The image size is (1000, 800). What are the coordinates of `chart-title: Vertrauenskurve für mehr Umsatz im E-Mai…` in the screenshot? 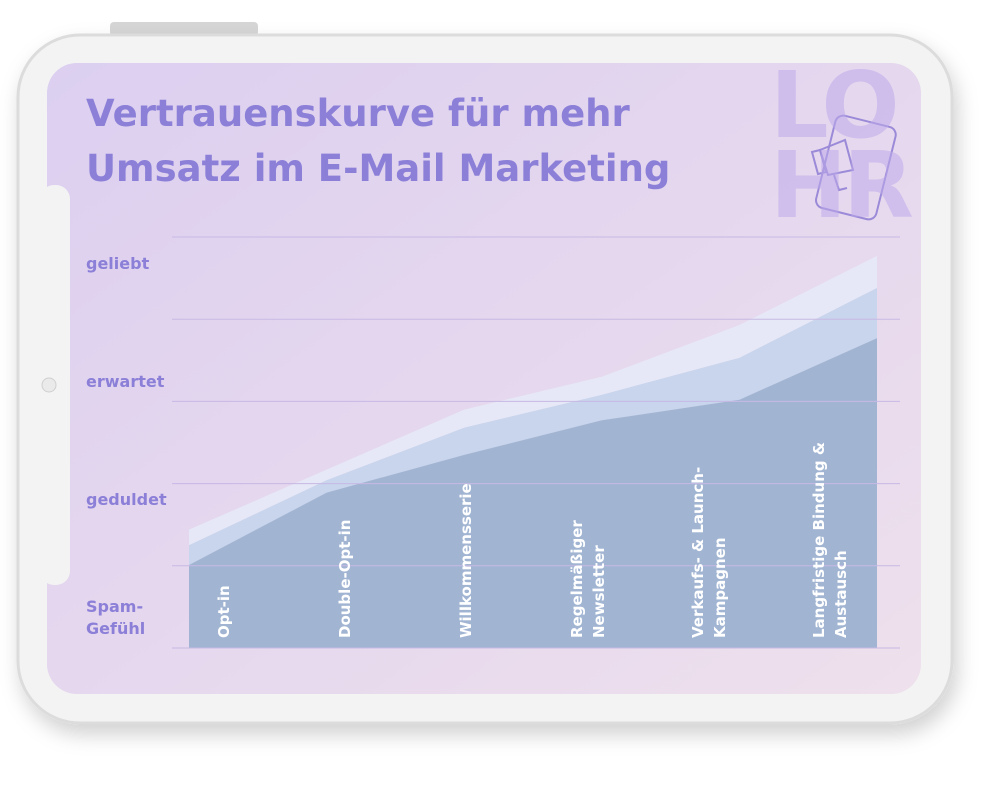 It's located at (378, 141).